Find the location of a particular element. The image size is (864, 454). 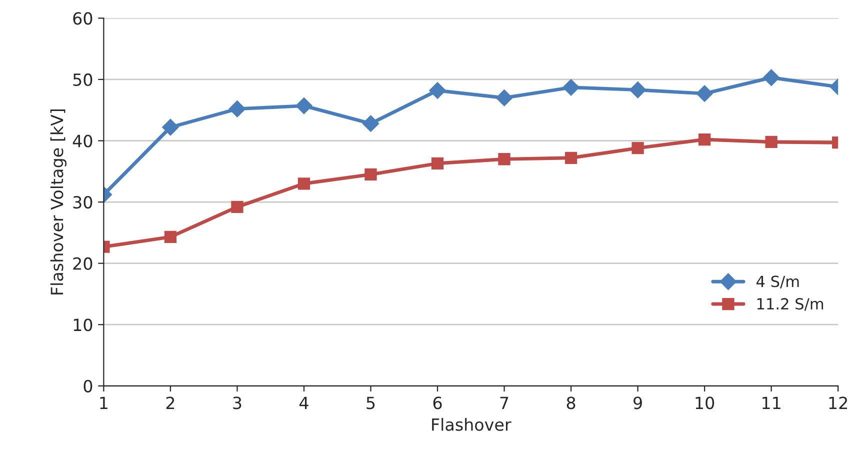

y-tick-label: 30 is located at coordinates (82, 202).